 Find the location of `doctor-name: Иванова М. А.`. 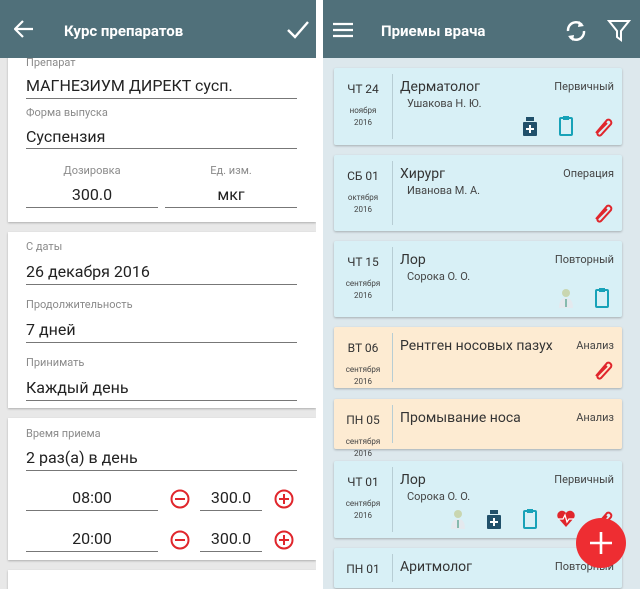

doctor-name: Иванова М. А. is located at coordinates (444, 190).